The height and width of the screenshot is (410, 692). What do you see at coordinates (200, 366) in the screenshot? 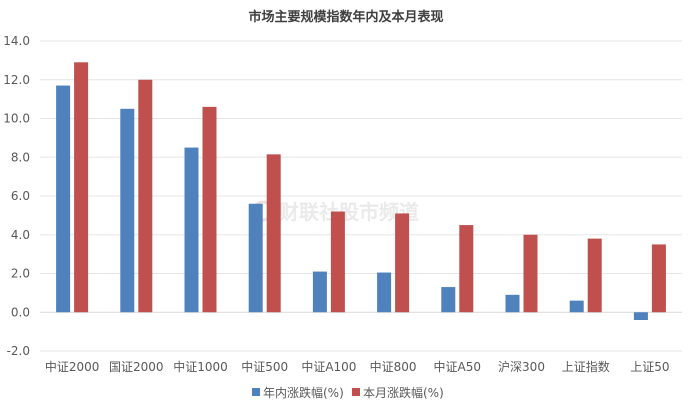
I see `x-category-label: 中证1000` at bounding box center [200, 366].